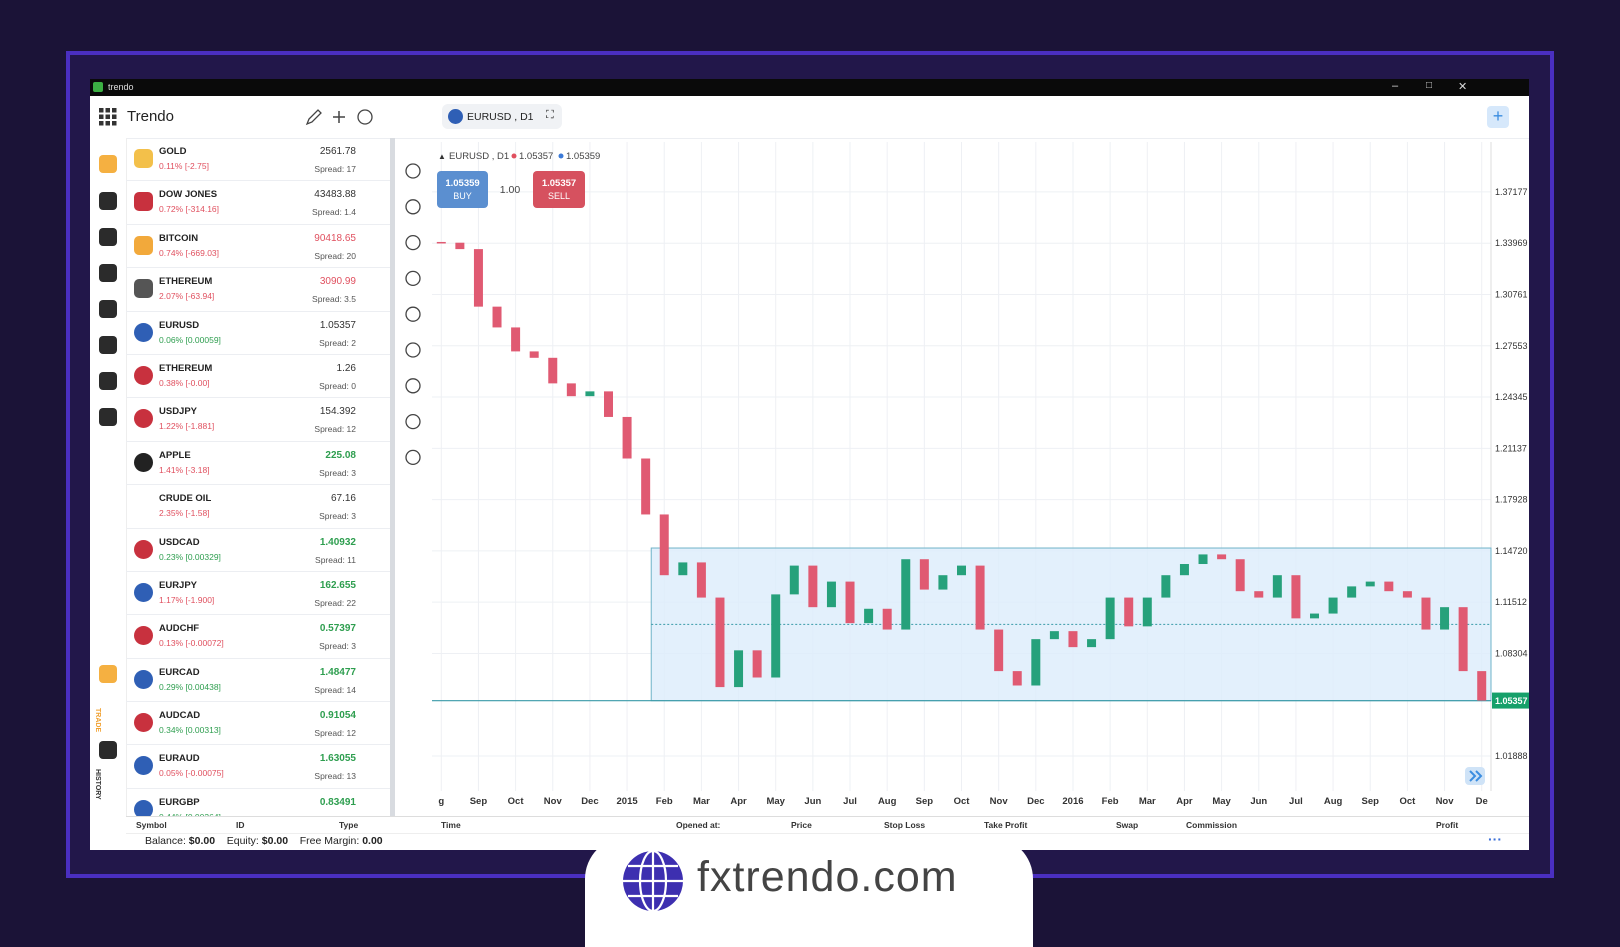 The width and height of the screenshot is (1620, 947). Describe the element at coordinates (258, 724) in the screenshot. I see `watchlist-row: AUDCAD 0.34% [0.00313] 0.91054 Spread: 12` at that location.